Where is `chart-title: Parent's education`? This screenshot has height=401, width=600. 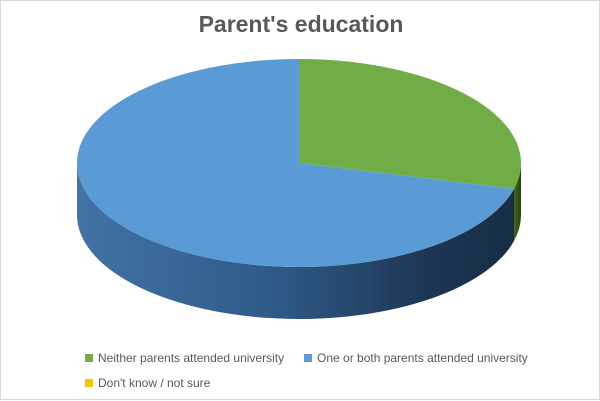
chart-title: Parent's education is located at coordinates (301, 24).